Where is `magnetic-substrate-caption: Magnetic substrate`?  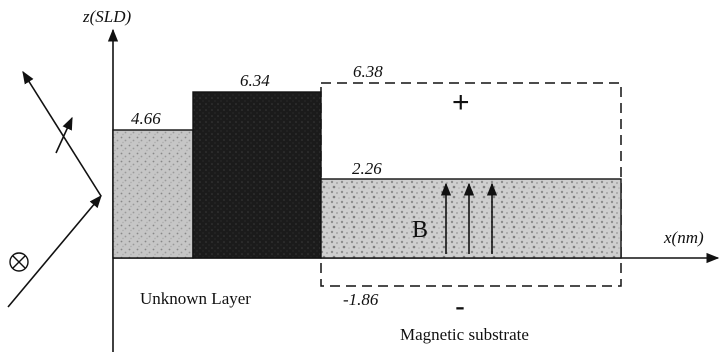 magnetic-substrate-caption: Magnetic substrate is located at coordinates (464, 334).